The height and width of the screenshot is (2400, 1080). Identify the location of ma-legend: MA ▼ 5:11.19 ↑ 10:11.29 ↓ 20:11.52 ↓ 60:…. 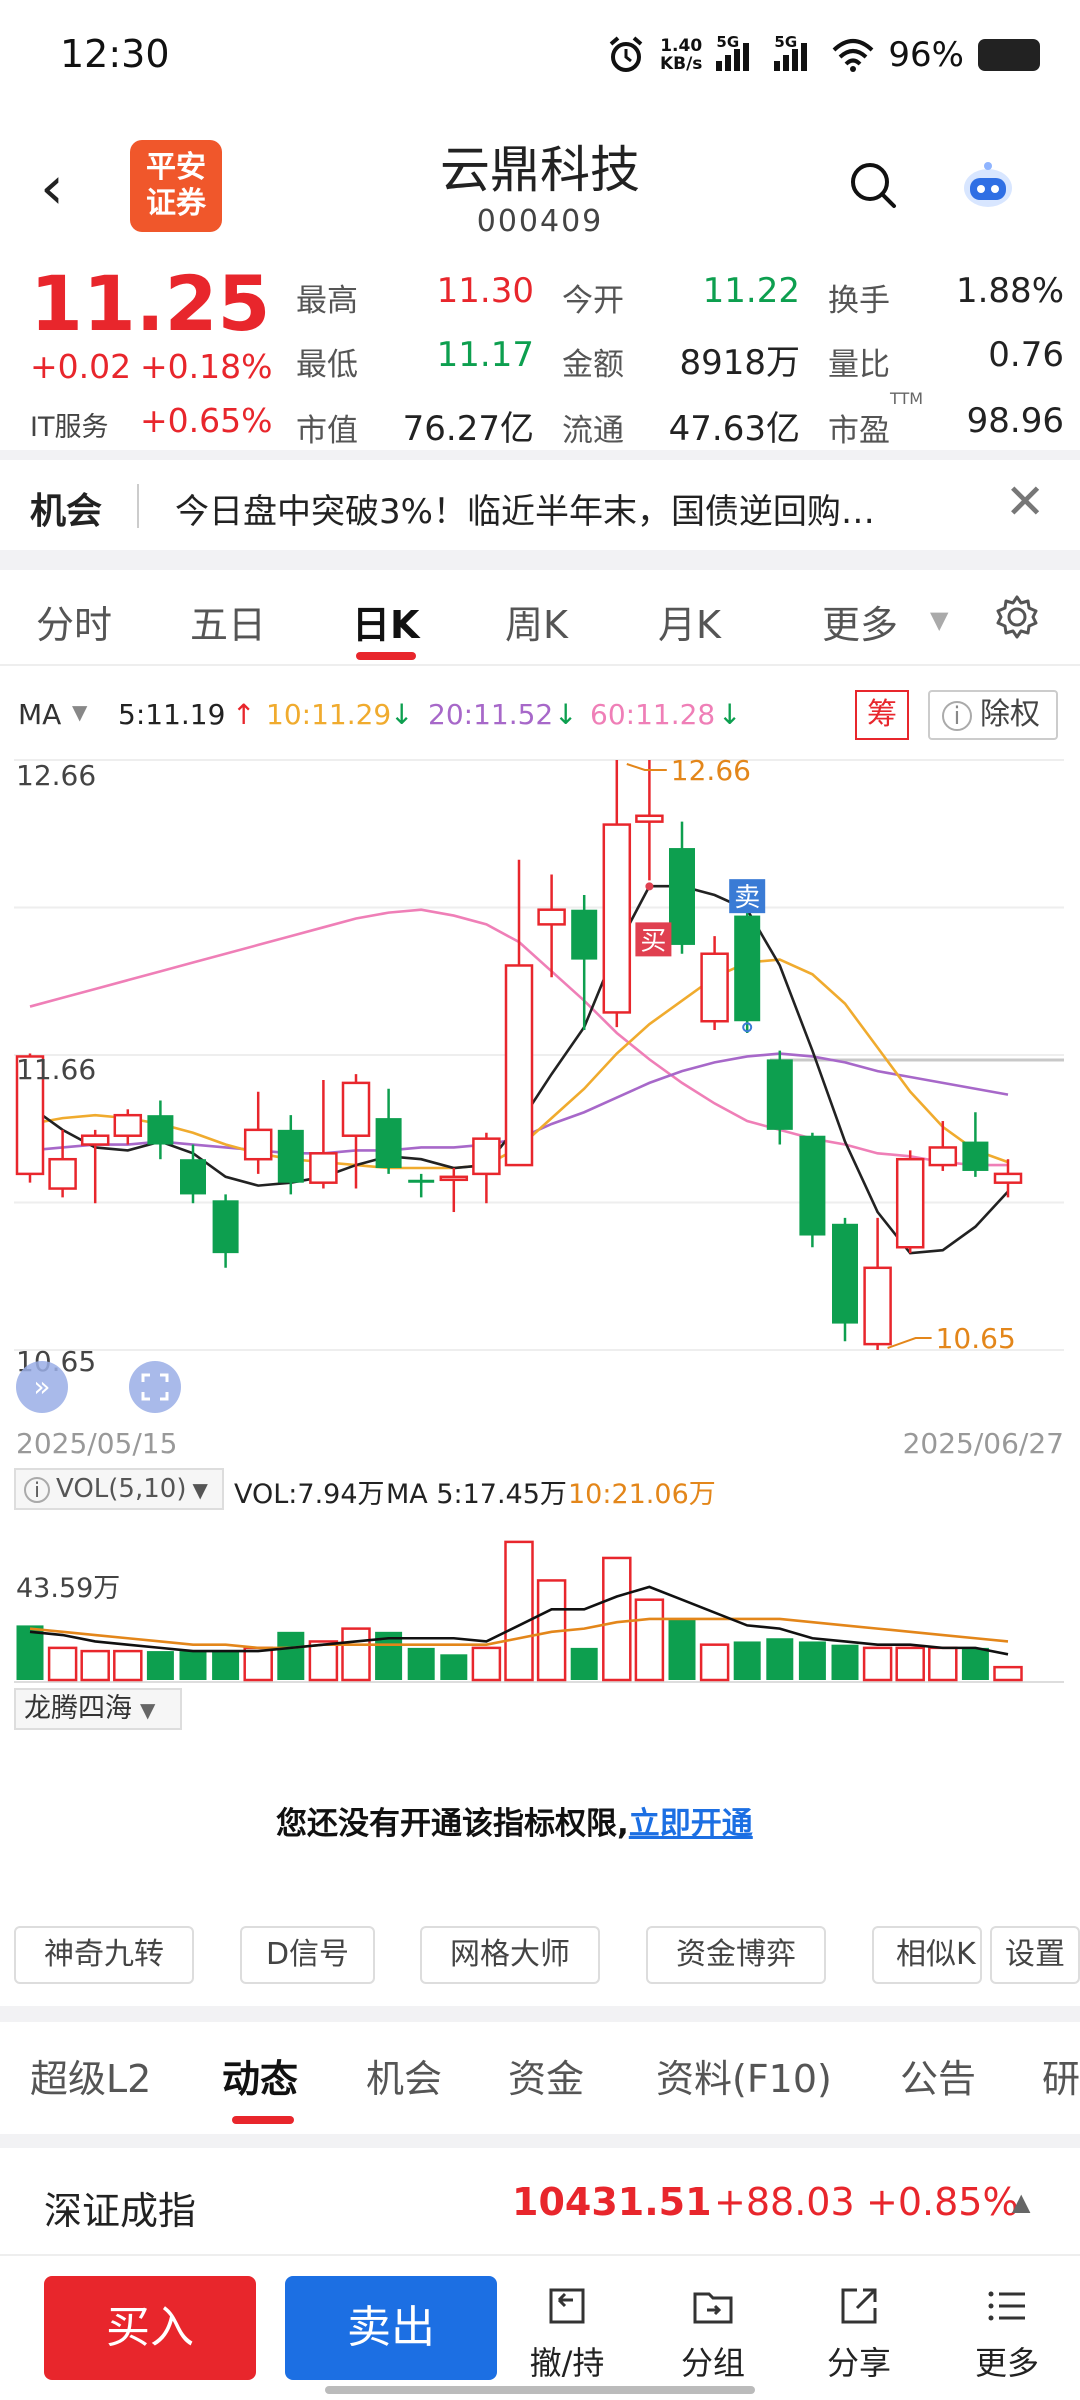
(540, 715).